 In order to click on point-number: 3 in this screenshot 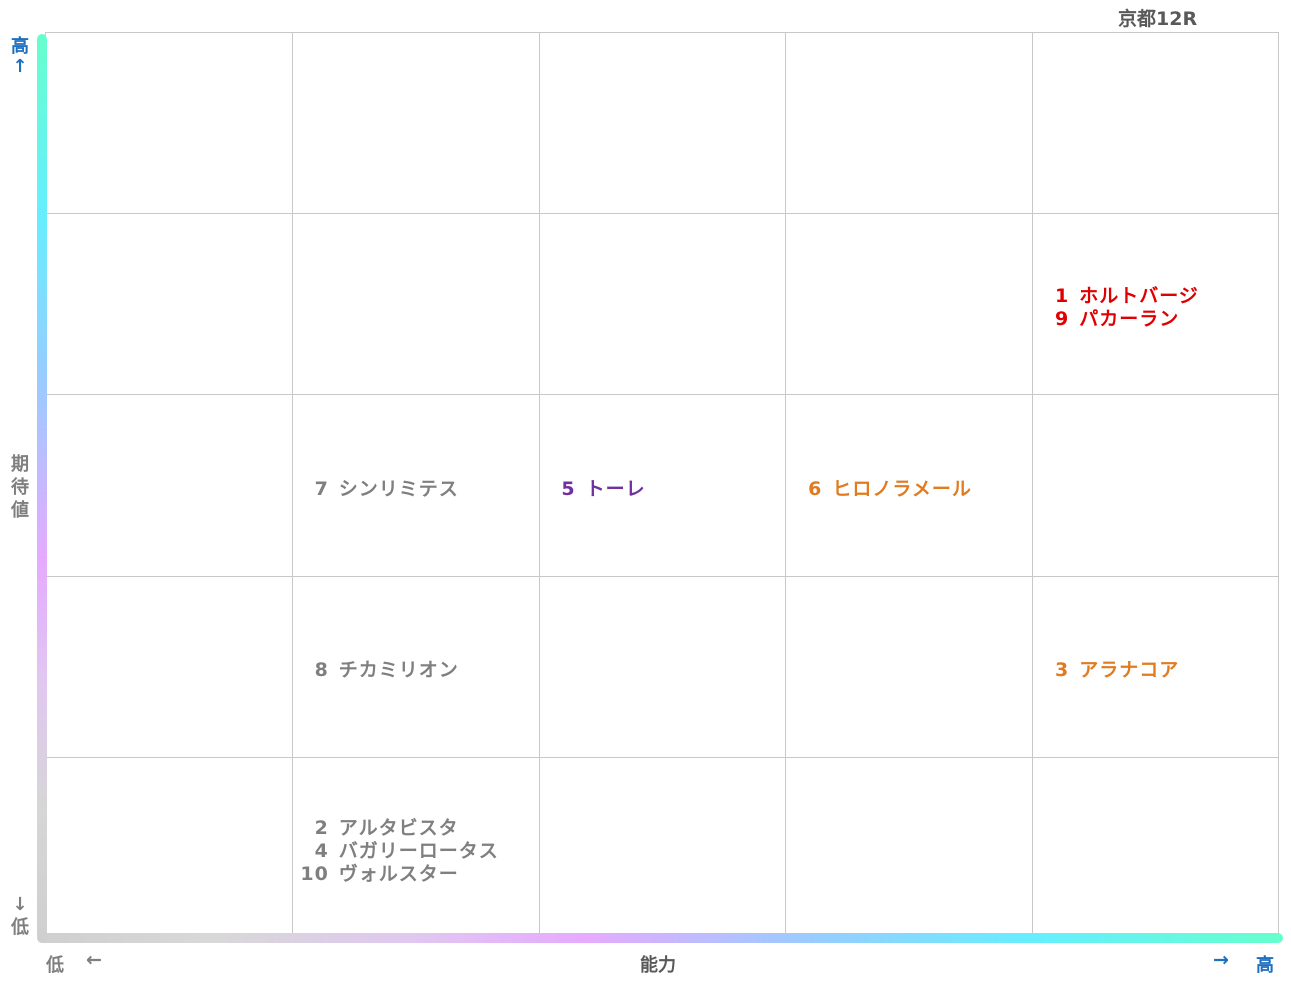, I will do `click(1062, 669)`.